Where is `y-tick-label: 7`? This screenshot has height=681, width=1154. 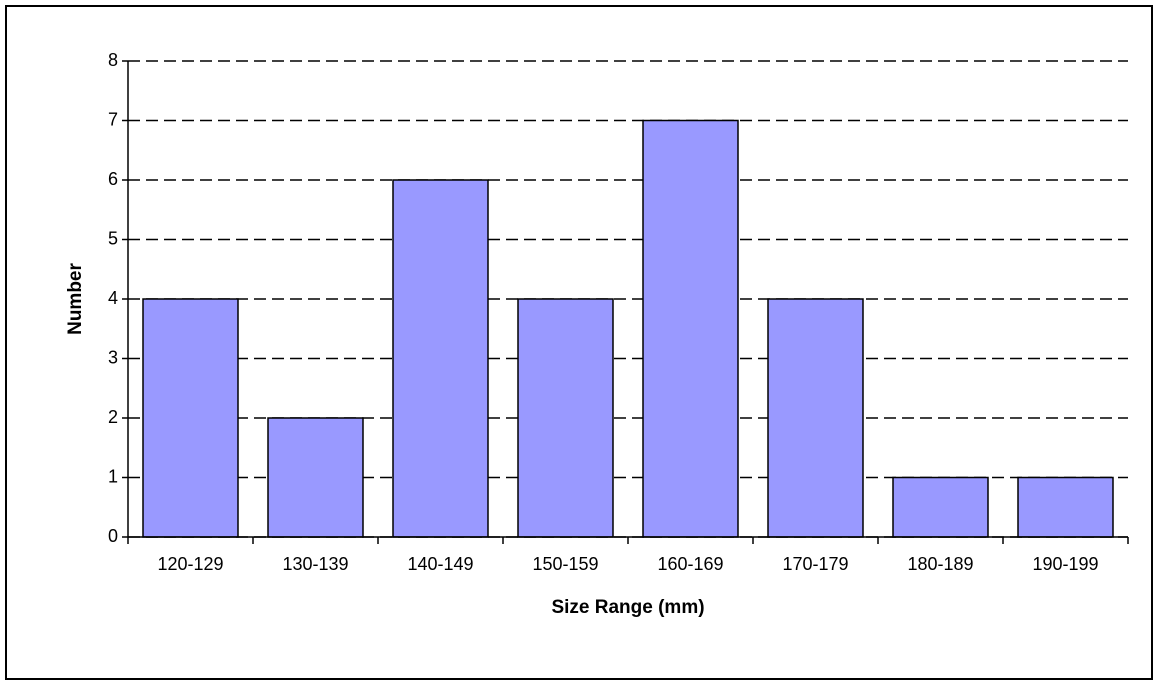 y-tick-label: 7 is located at coordinates (113, 119).